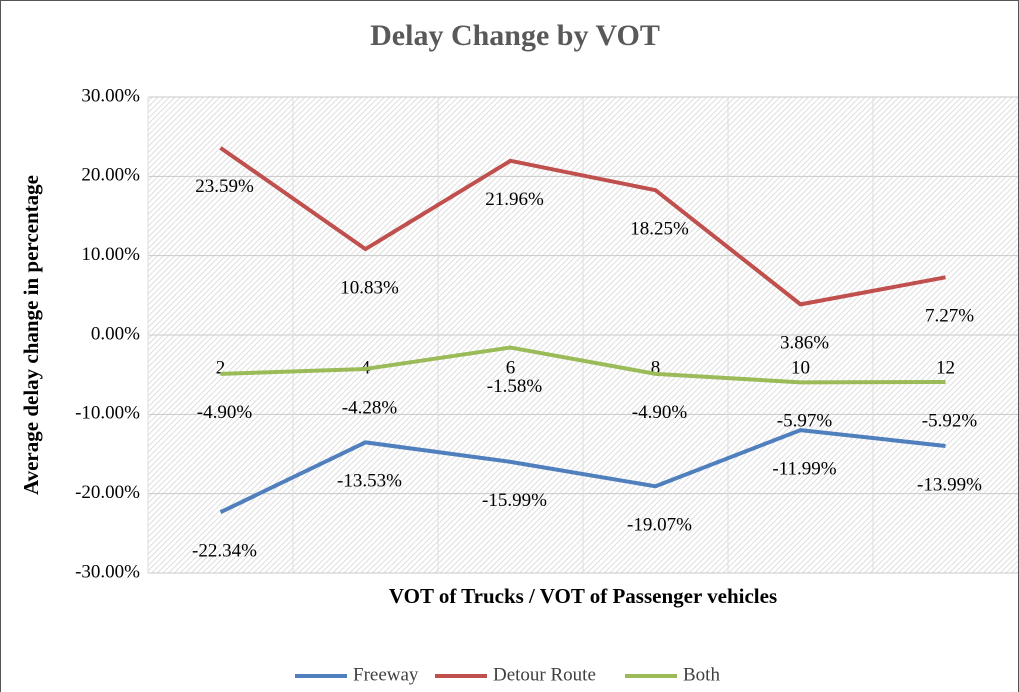  What do you see at coordinates (544, 674) in the screenshot?
I see `legend-label: Detour Route` at bounding box center [544, 674].